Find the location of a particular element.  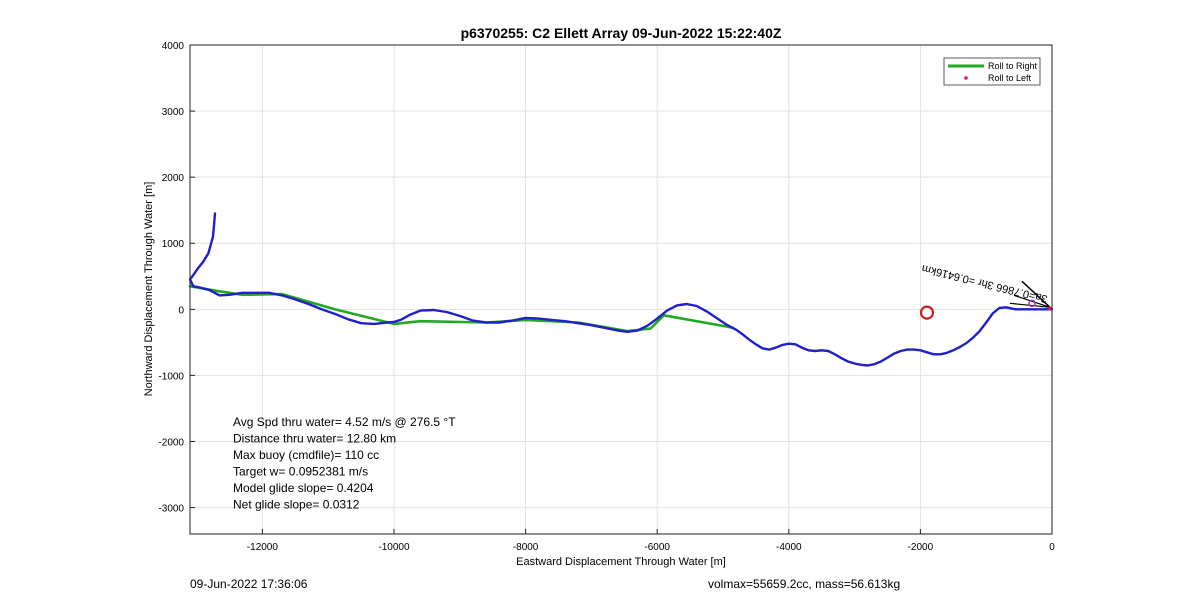

y-tick-label: 4000 is located at coordinates (173, 46).